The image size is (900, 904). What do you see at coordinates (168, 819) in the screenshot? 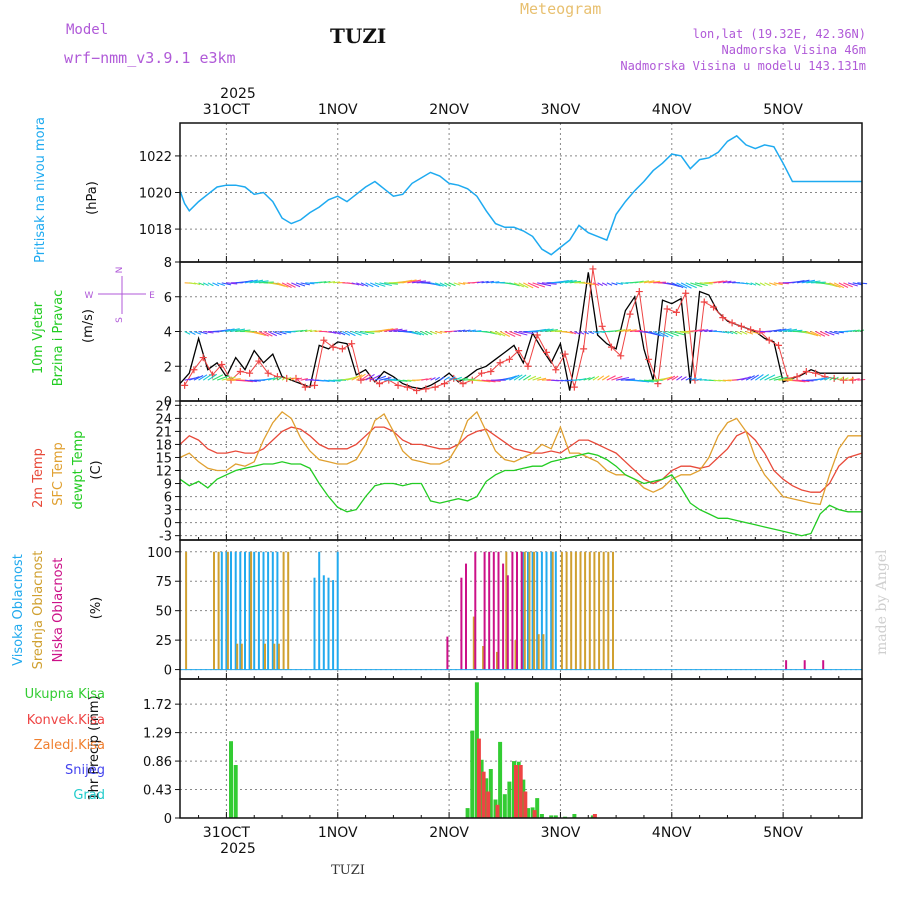
I see `precipitation-ytick-label-0: 0` at bounding box center [168, 819].